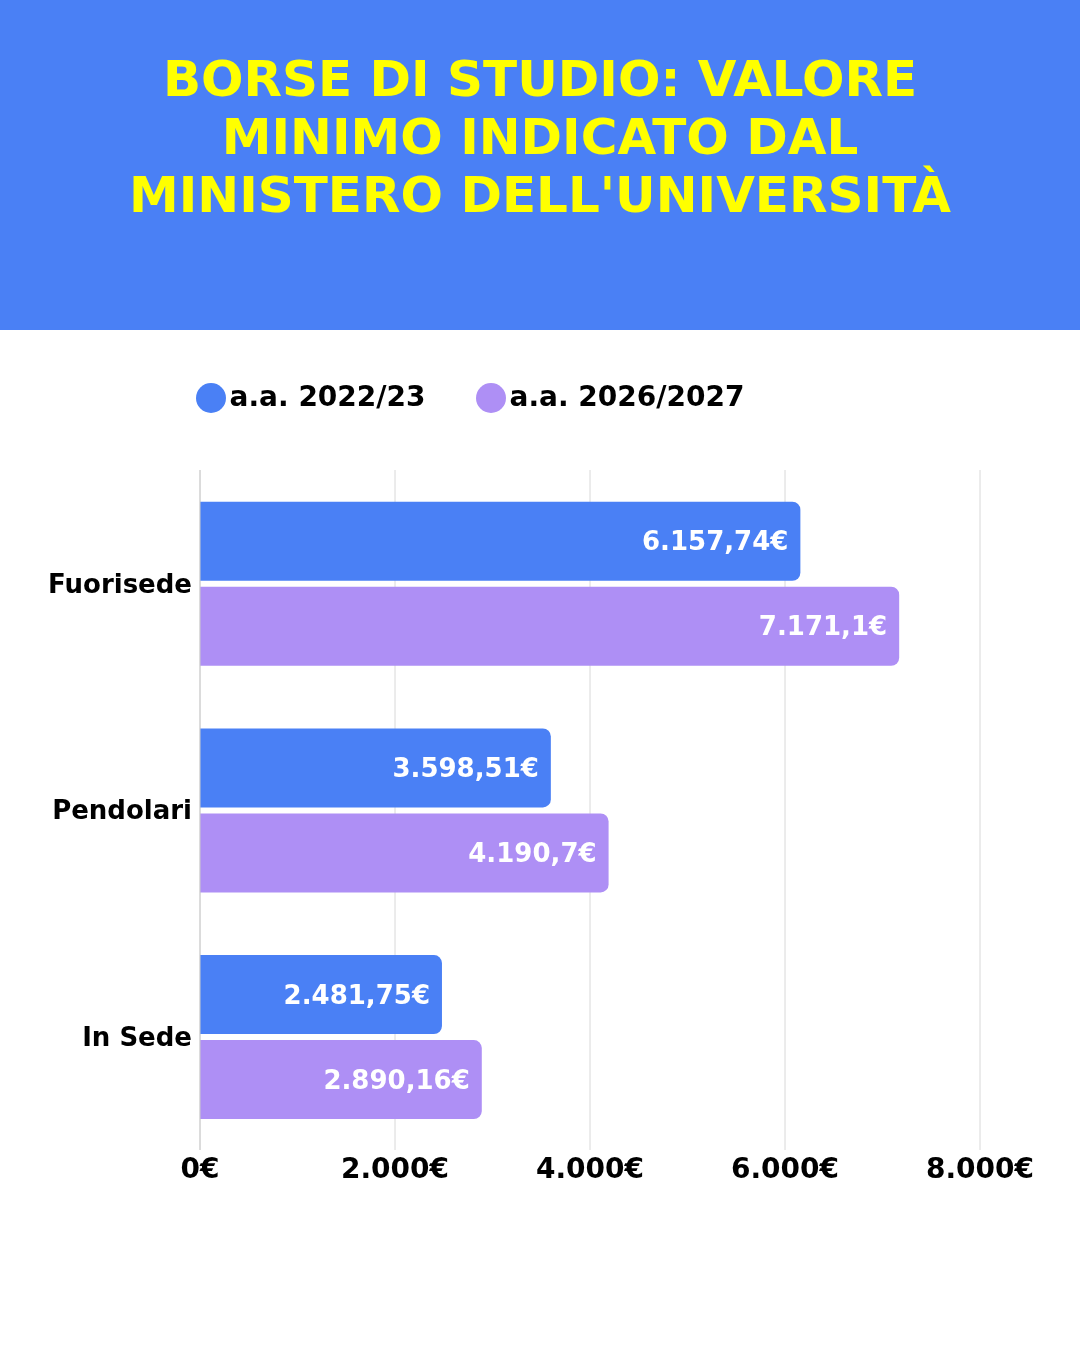 The image size is (1080, 1350). What do you see at coordinates (715, 541) in the screenshot?
I see `data-label: 6.157,74€` at bounding box center [715, 541].